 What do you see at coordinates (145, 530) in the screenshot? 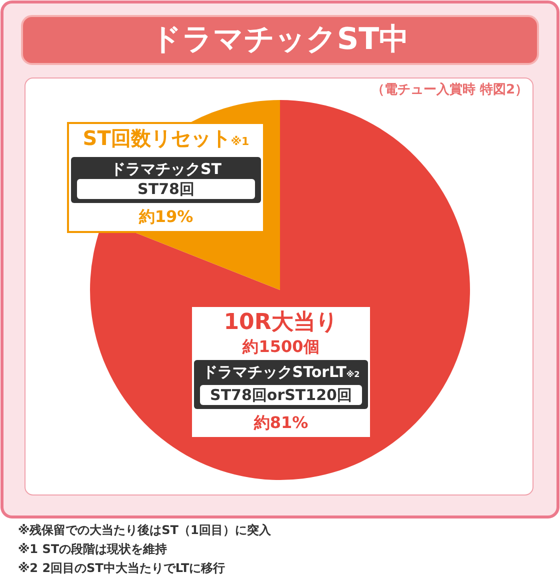
I see `text: ※残保留での大当たり後はST（1回目）に突入` at bounding box center [145, 530].